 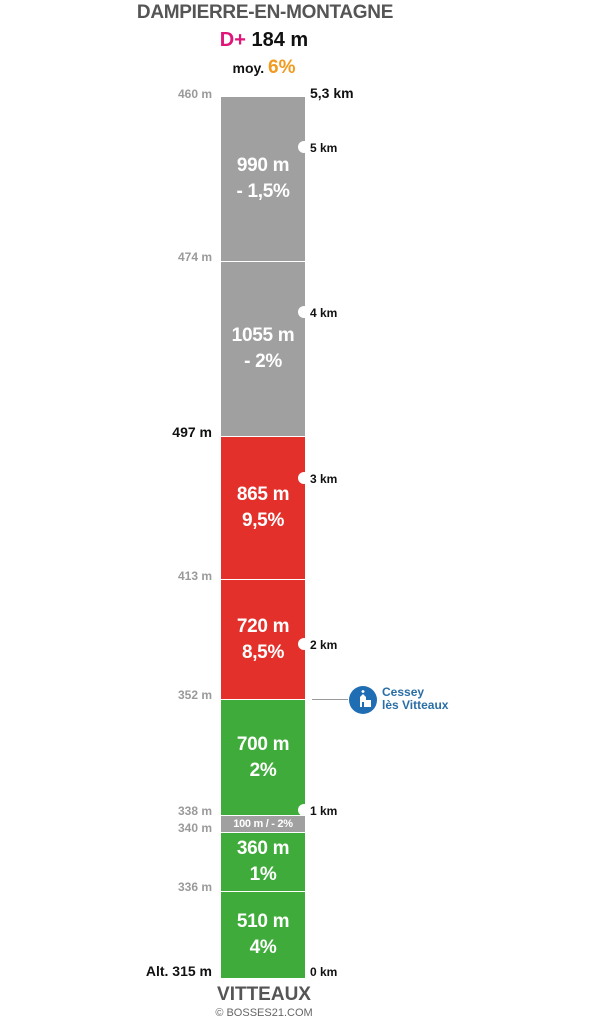 I want to click on altitude-label: 336 m, so click(x=194, y=887).